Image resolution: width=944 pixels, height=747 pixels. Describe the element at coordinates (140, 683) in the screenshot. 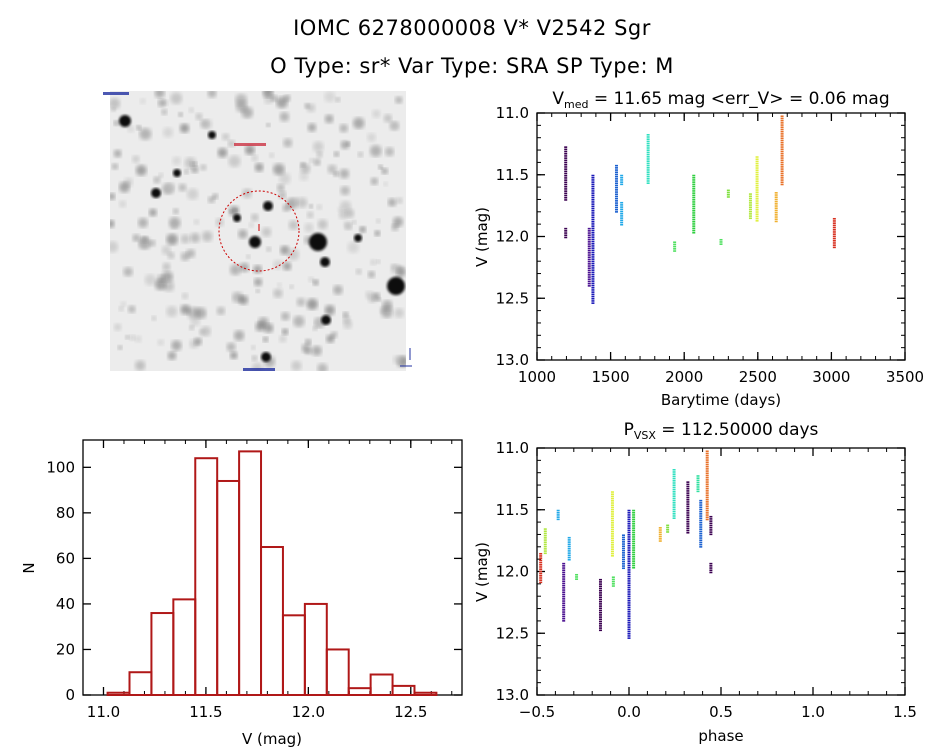

I see `histogram-bar` at that location.